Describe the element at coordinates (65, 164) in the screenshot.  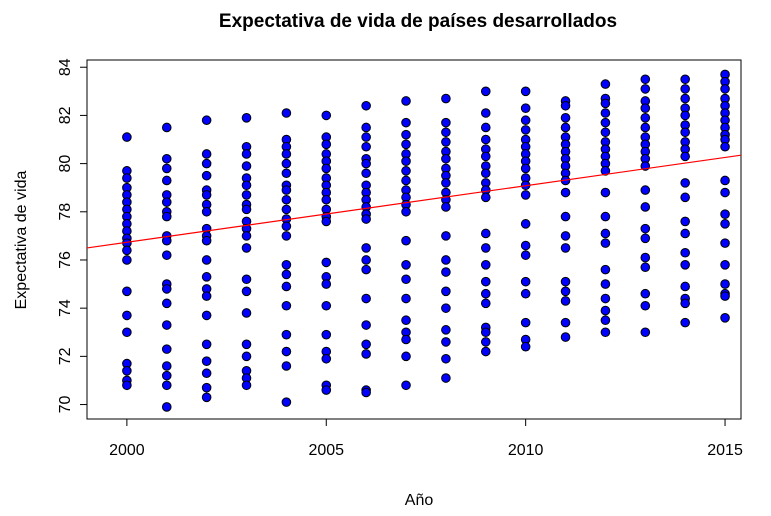
I see `y-tick-label: 80` at that location.